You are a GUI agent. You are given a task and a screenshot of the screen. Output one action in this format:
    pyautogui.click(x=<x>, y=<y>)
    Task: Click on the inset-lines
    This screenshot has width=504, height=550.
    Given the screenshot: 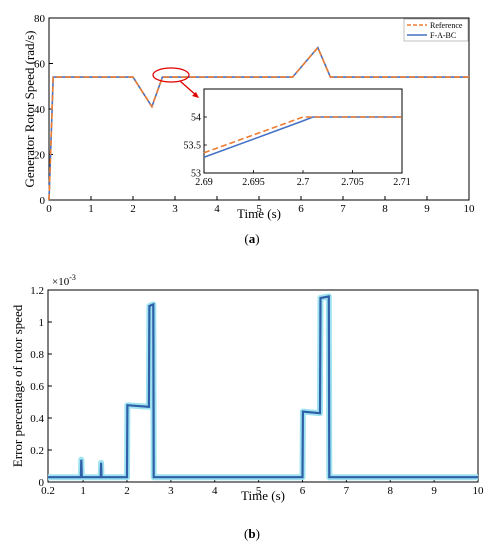 What is the action you would take?
    pyautogui.click(x=302, y=137)
    